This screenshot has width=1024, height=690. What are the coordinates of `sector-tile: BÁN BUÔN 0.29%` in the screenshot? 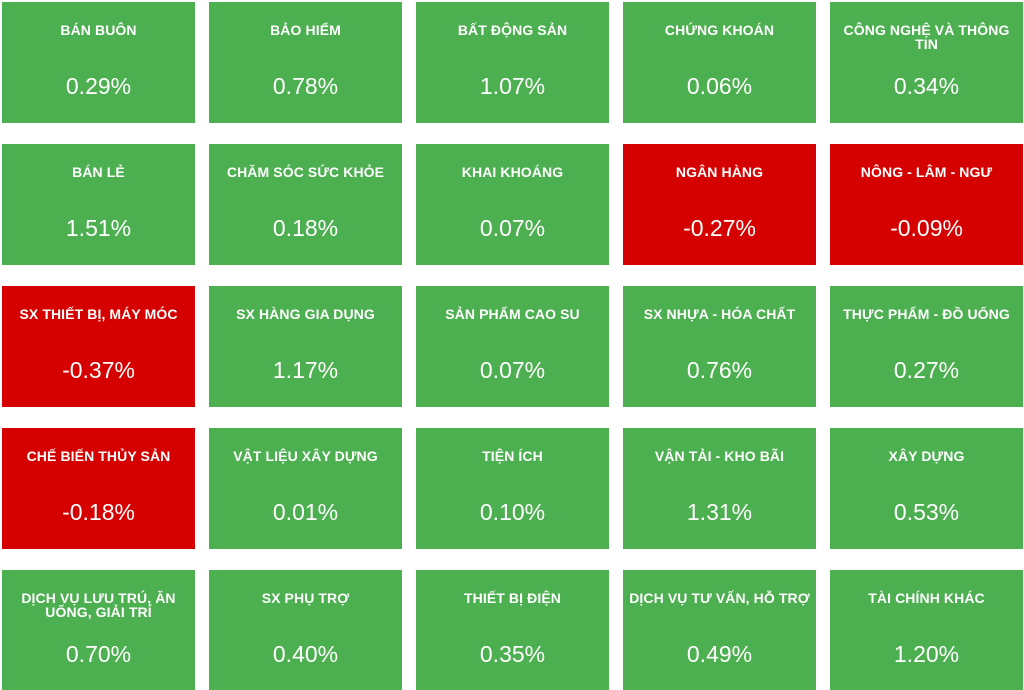 It's located at (98, 62).